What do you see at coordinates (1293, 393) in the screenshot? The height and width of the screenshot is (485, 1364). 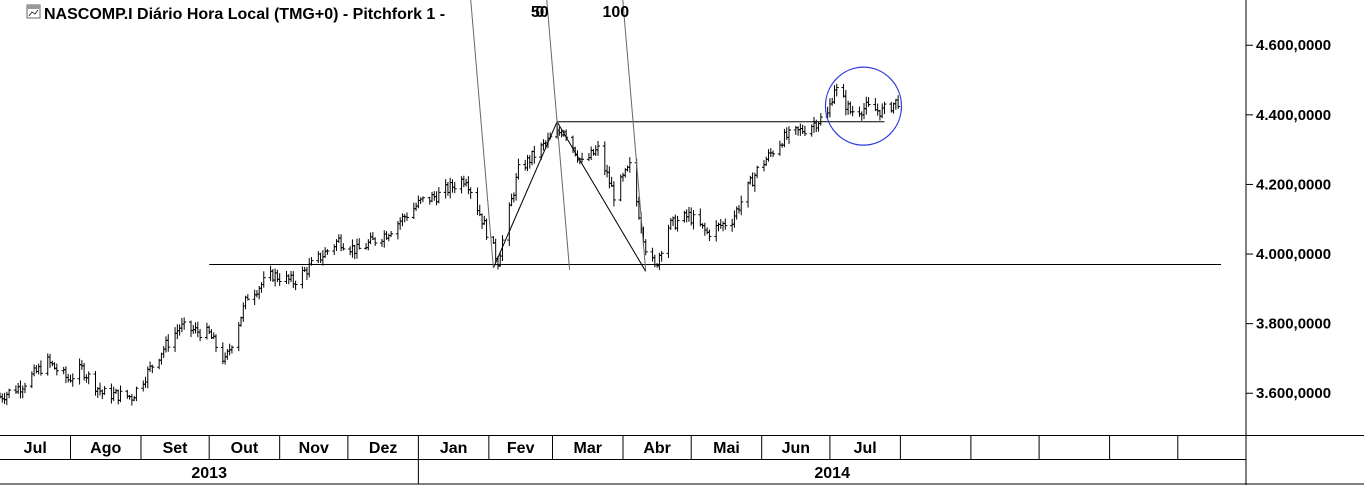 I see `y-tick-label: 3.600,0000` at bounding box center [1293, 393].